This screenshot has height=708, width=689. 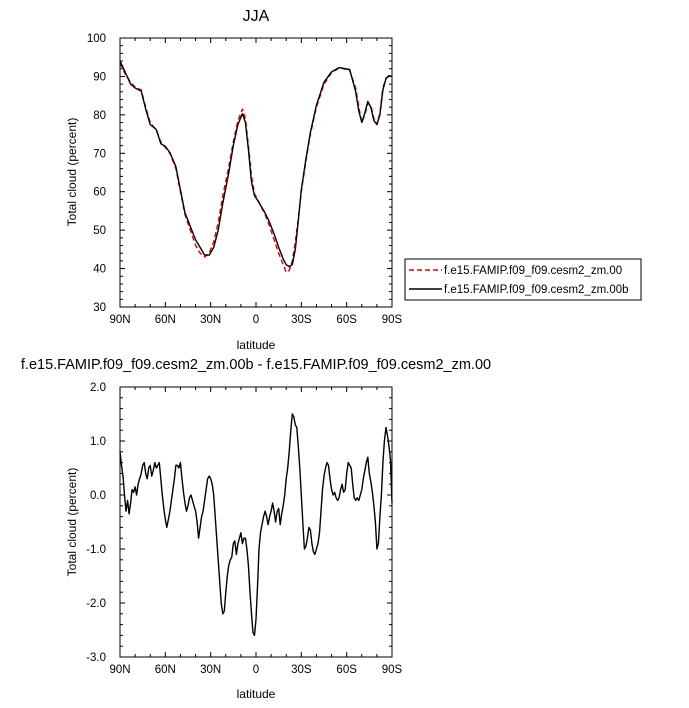 I want to click on y-tick-label: 0.0, so click(x=98, y=496).